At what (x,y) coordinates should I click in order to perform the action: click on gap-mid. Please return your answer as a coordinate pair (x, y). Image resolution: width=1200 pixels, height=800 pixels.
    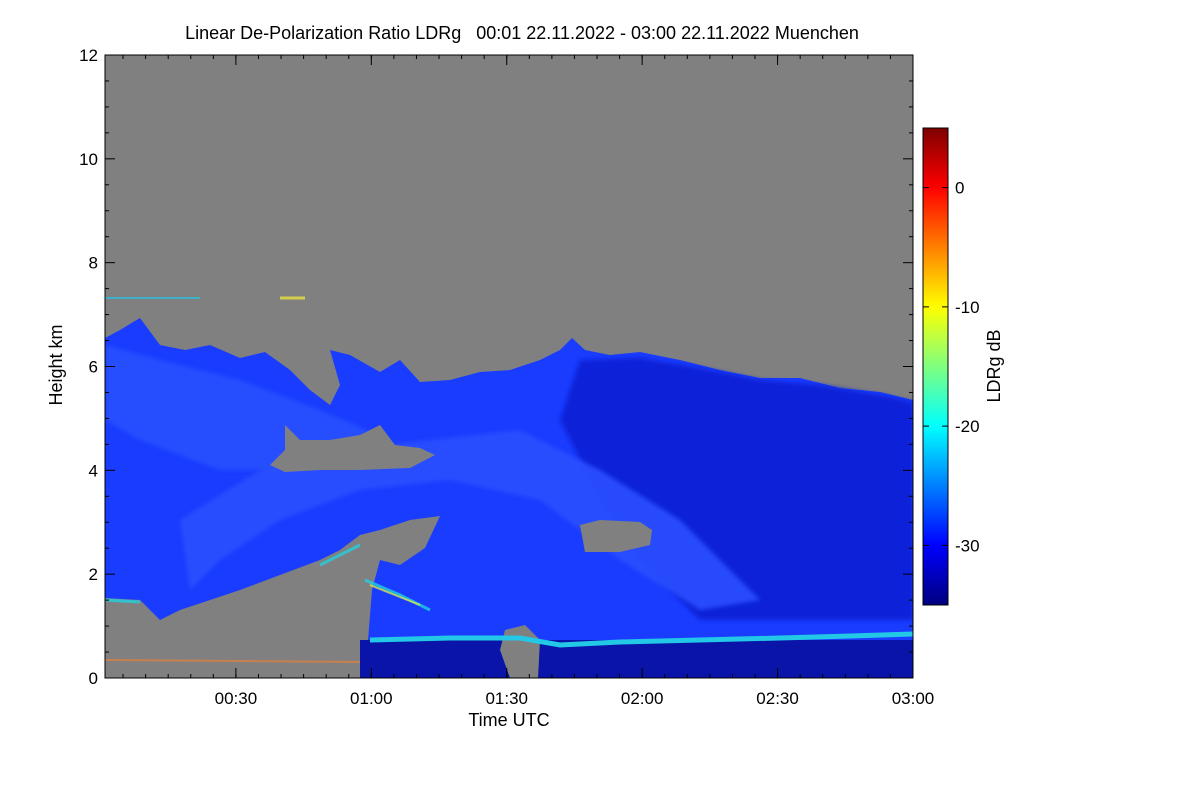
    Looking at the image, I should click on (352, 448).